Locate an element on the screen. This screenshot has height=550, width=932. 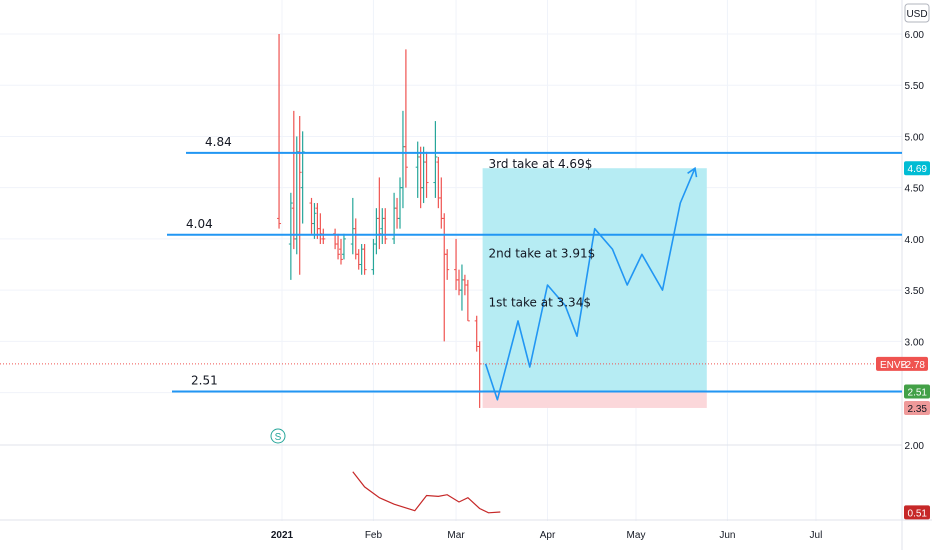
x-tick-label: May is located at coordinates (636, 535).